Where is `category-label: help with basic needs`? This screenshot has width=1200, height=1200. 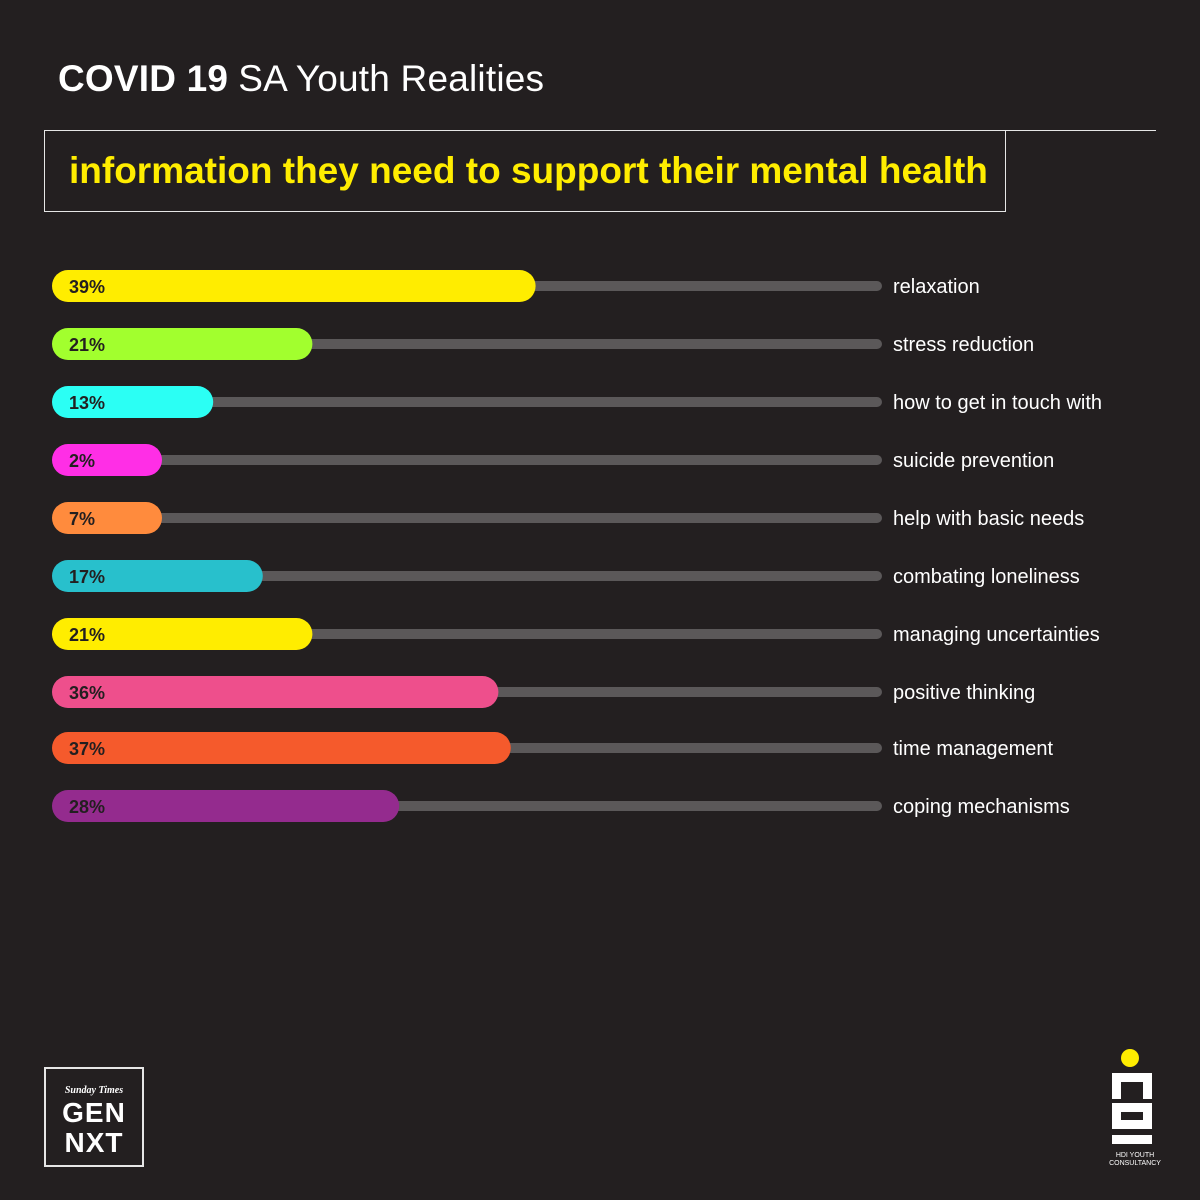 category-label: help with basic needs is located at coordinates (988, 519).